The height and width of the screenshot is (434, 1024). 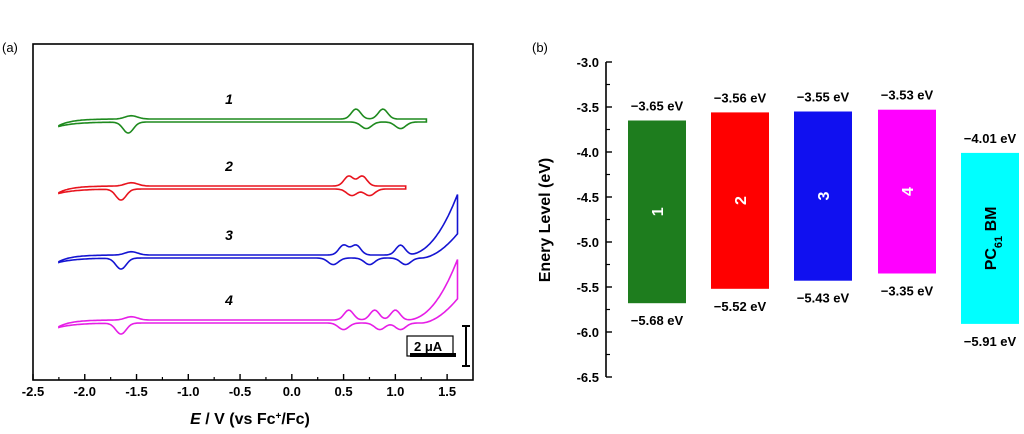 I want to click on energy-y-tick-label: -4.0, so click(x=588, y=152).